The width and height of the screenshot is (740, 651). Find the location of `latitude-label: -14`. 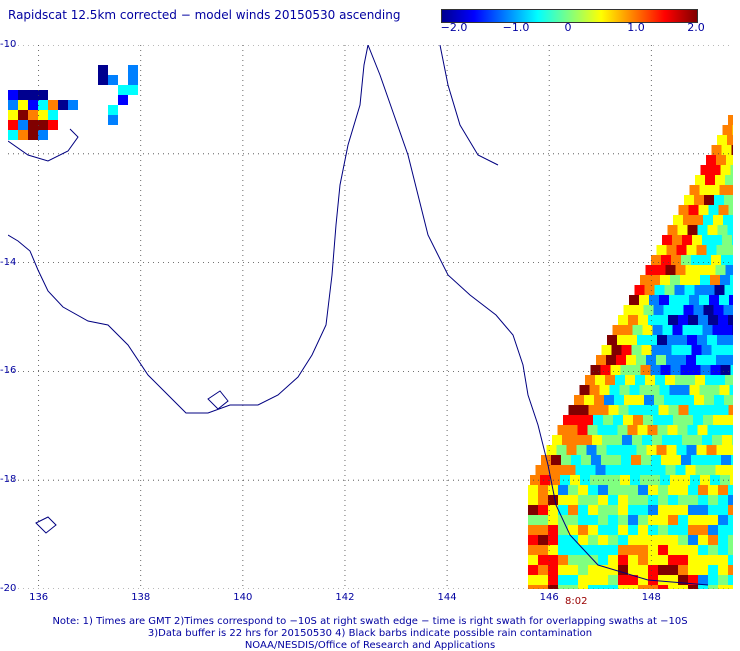

latitude-label: -14 is located at coordinates (8, 262).